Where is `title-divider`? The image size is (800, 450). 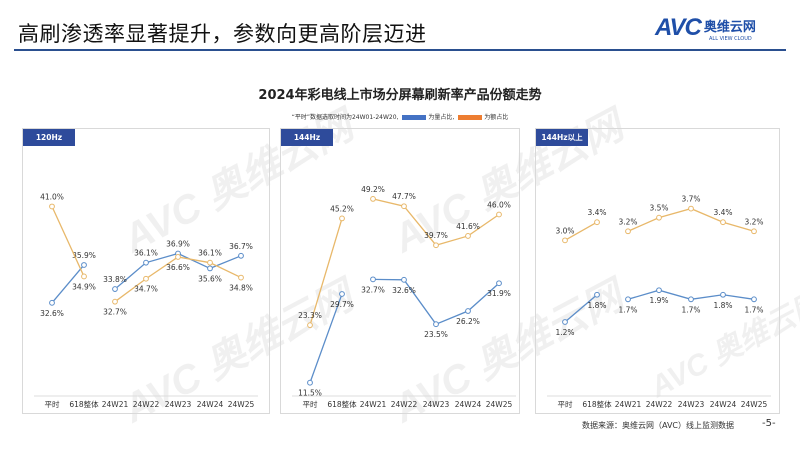 title-divider is located at coordinates (400, 50).